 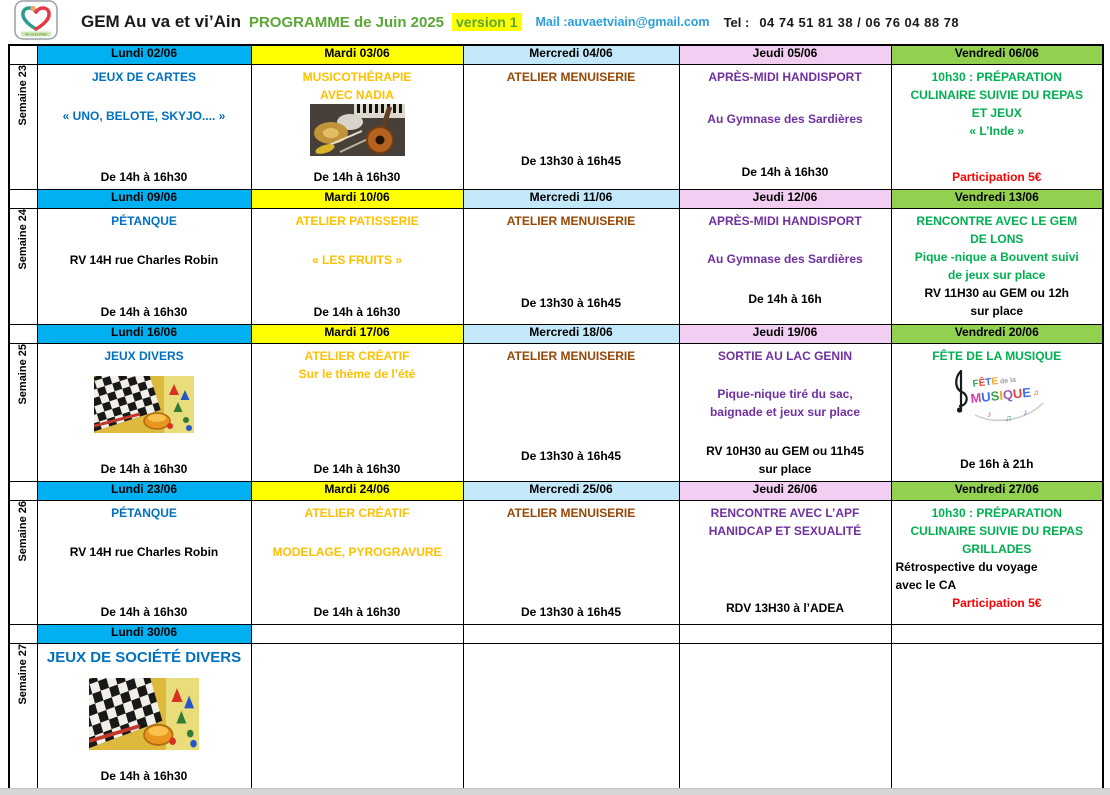 I want to click on event-line: RV 14H rue Charles Robin, so click(x=144, y=552).